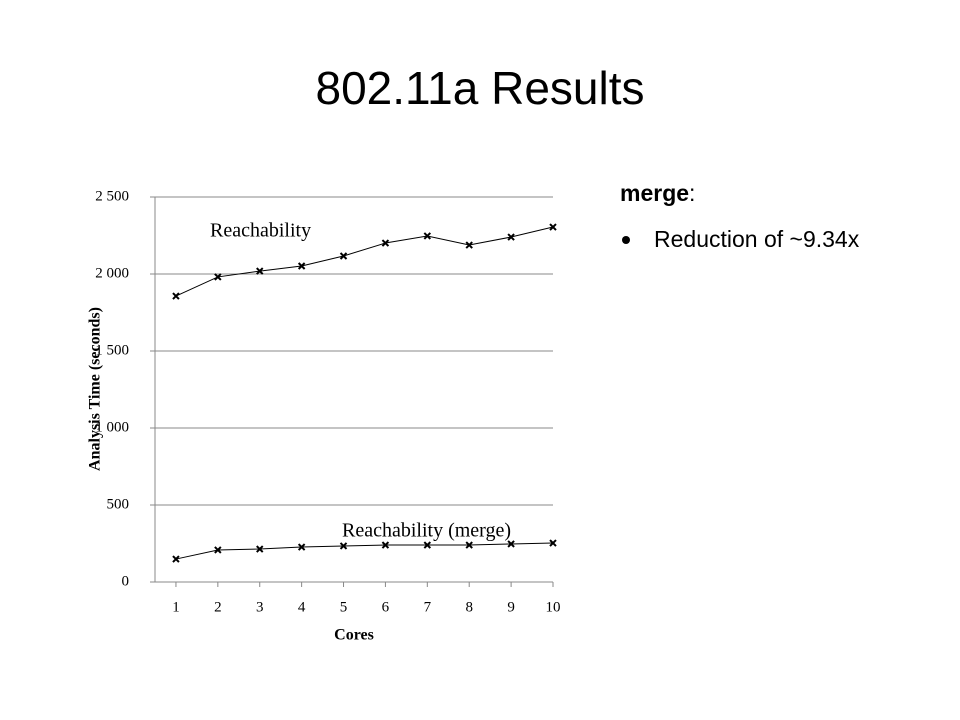 The image size is (960, 720). I want to click on x-tick-label: 5, so click(344, 607).